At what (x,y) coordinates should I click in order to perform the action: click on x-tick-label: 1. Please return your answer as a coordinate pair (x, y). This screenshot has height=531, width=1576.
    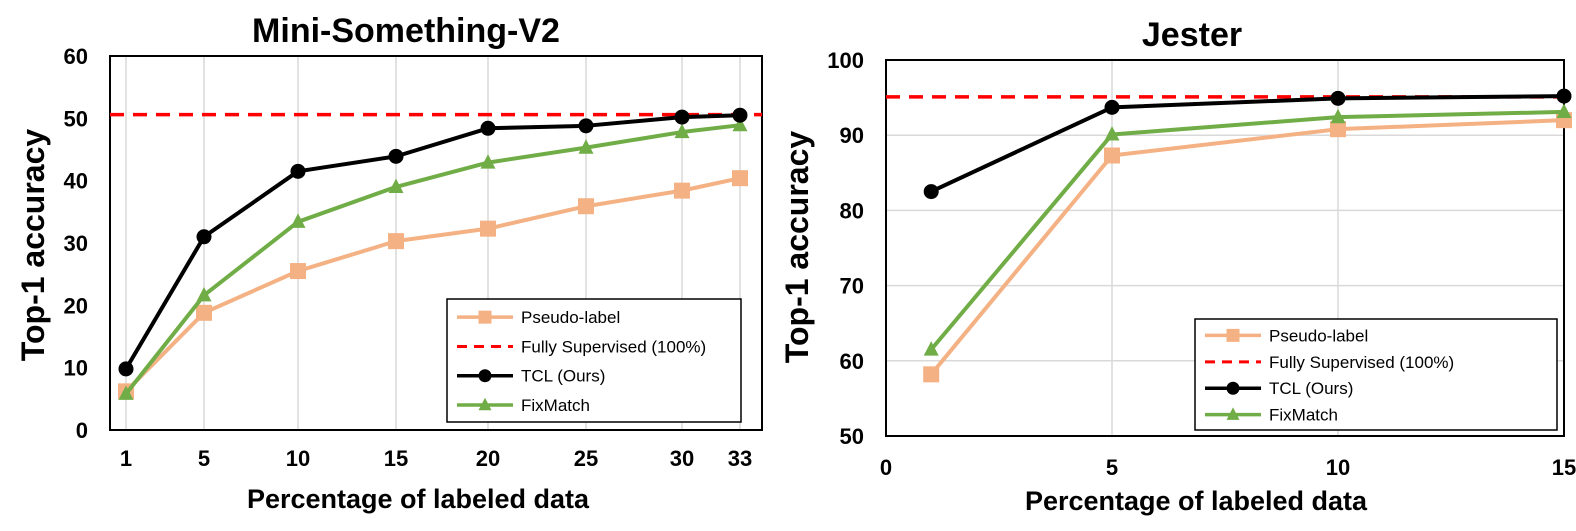
    Looking at the image, I should click on (126, 458).